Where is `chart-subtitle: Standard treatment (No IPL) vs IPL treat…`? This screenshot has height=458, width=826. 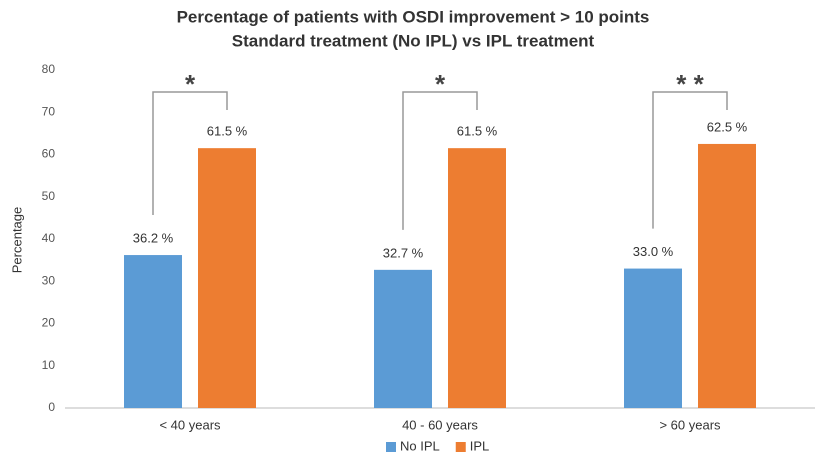 chart-subtitle: Standard treatment (No IPL) vs IPL treat… is located at coordinates (413, 40).